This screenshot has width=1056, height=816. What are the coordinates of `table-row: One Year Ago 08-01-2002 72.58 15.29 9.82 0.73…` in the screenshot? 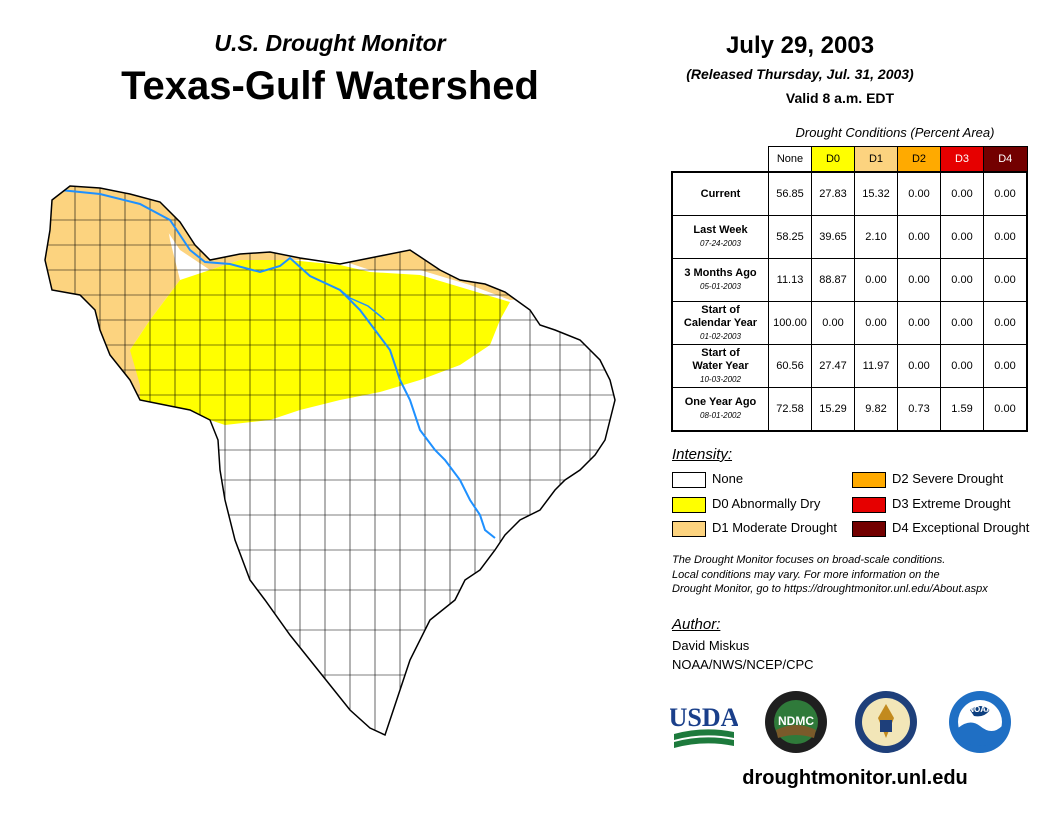 It's located at (849, 409).